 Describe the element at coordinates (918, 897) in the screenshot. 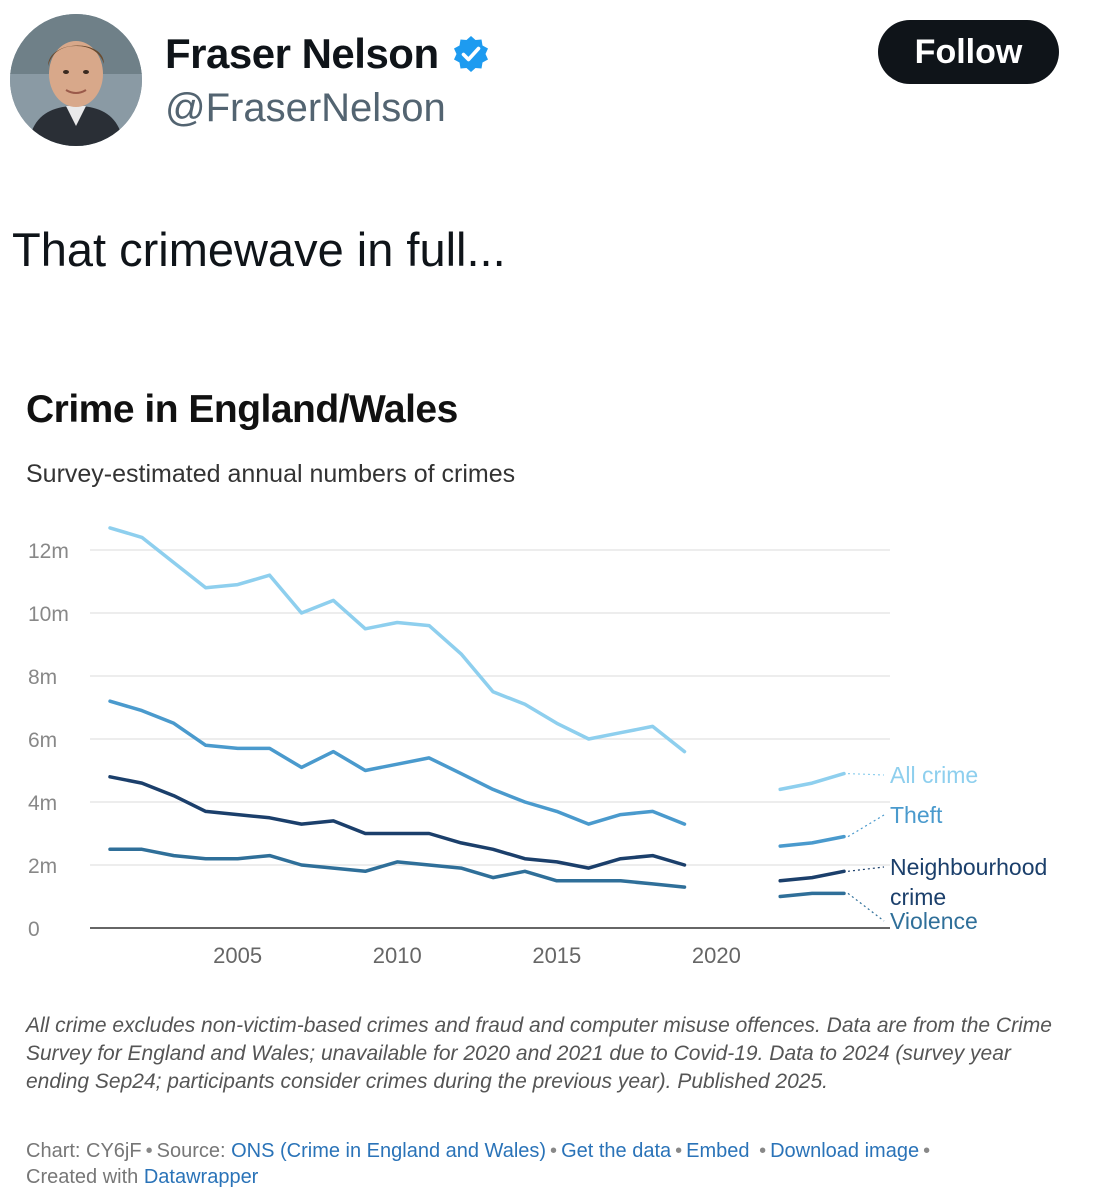

I see `legend-label: crime` at that location.